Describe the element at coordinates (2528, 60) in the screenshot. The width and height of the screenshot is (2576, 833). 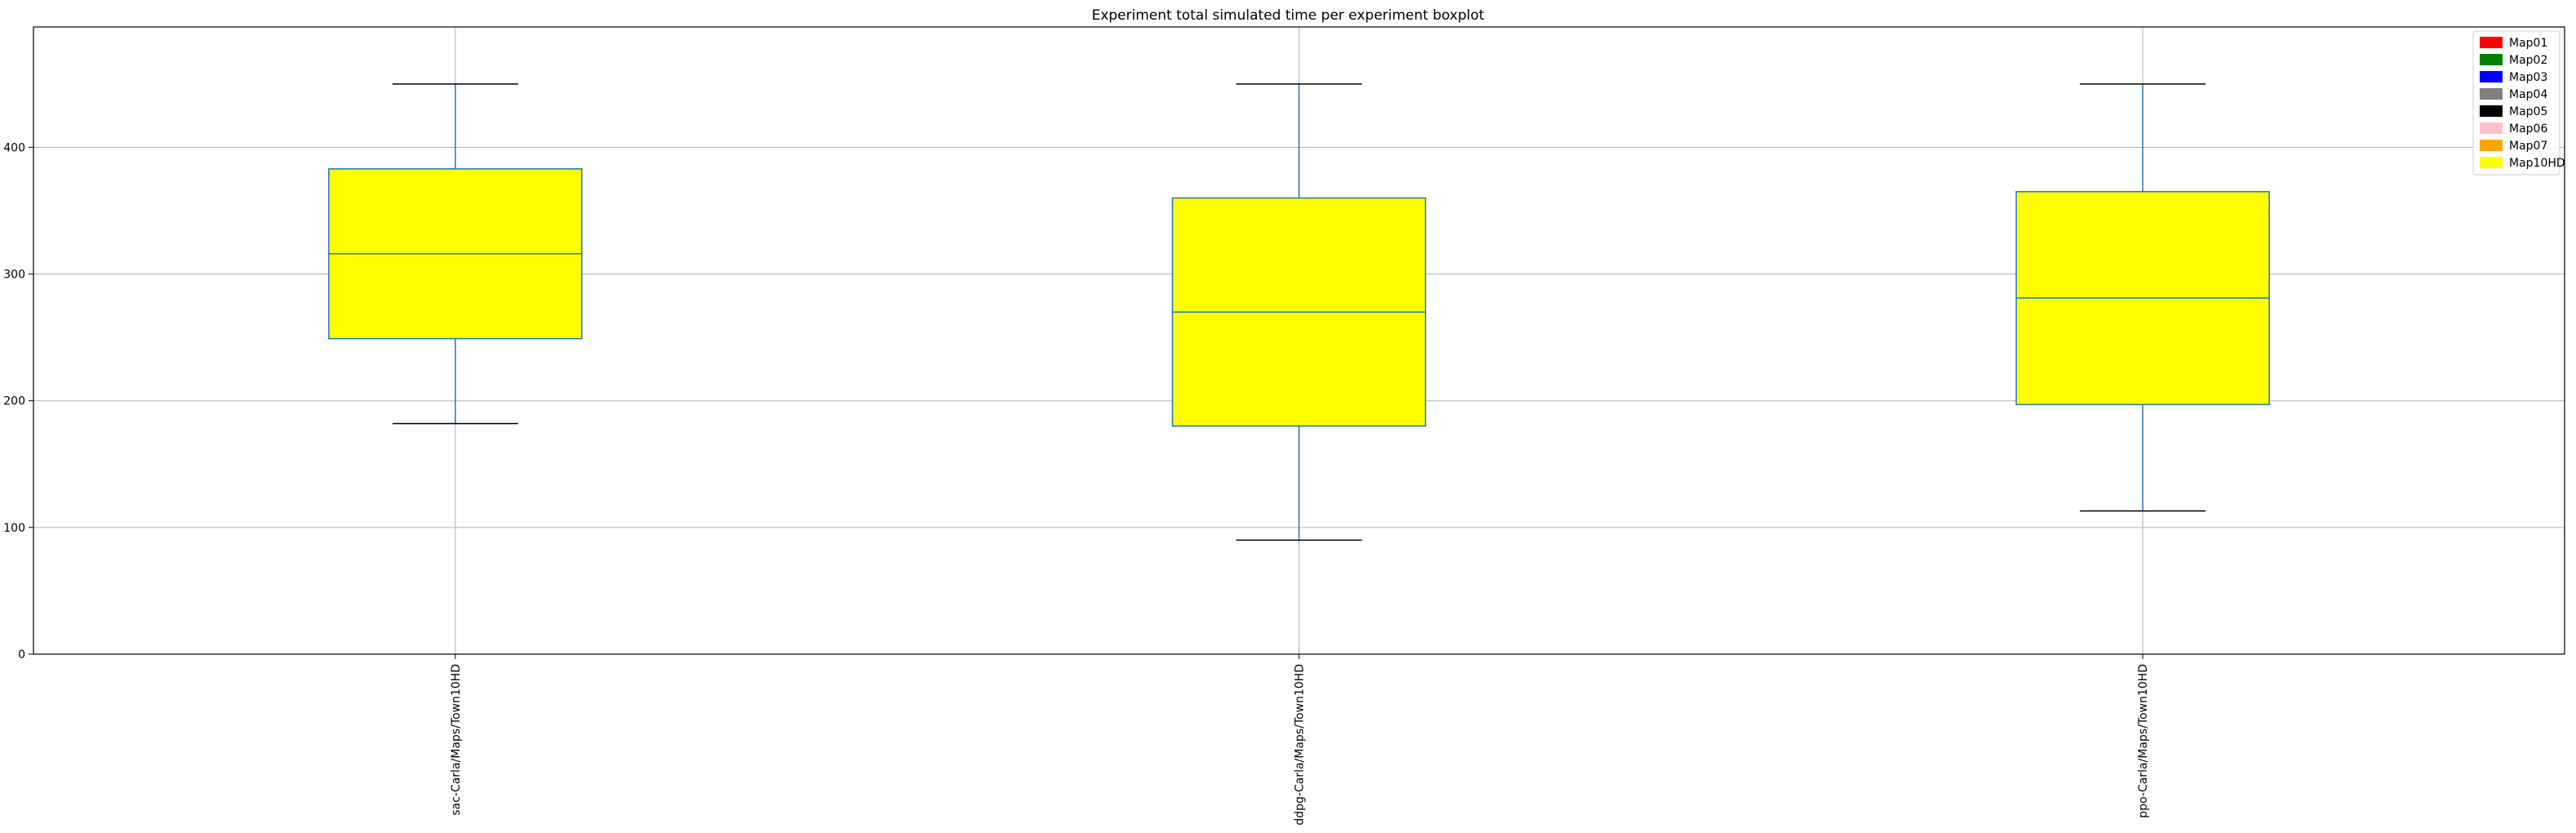
I see `legend-label: Map02` at that location.